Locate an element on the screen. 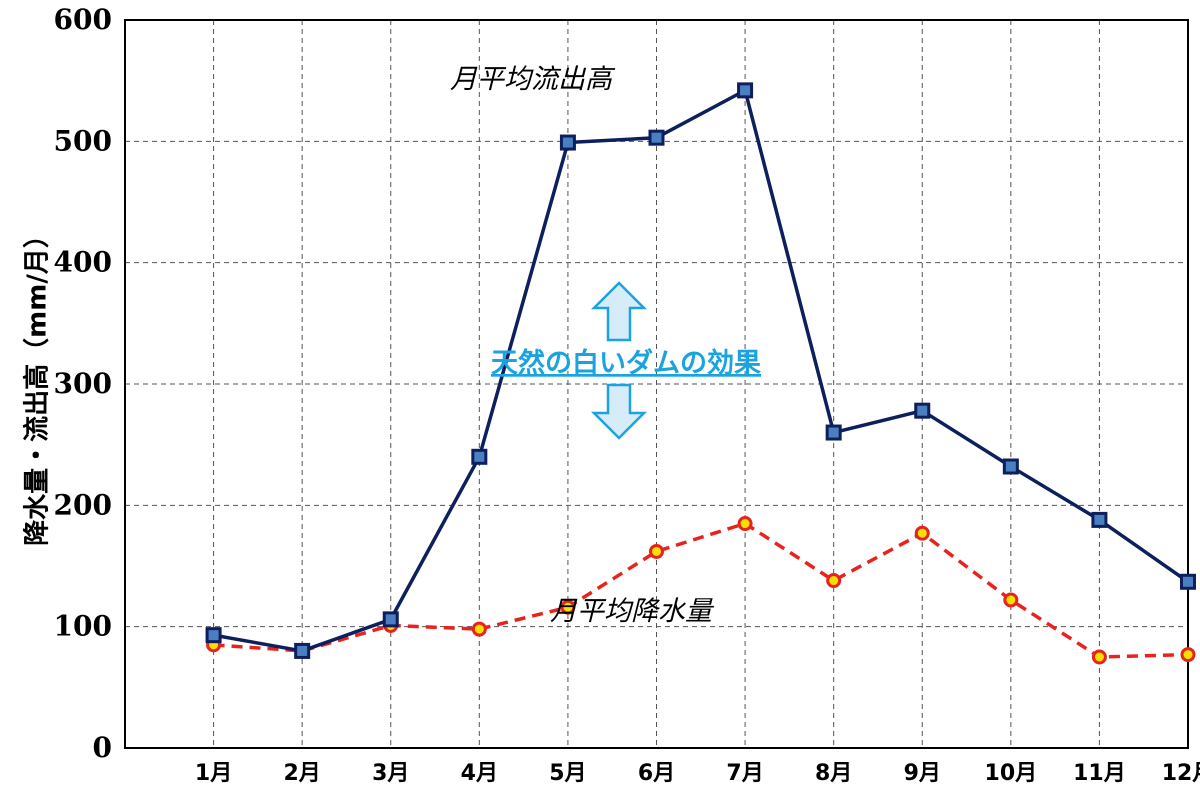 Image resolution: width=1200 pixels, height=792 pixels. series-label-precipitation: 月平均降水量 is located at coordinates (632, 611).